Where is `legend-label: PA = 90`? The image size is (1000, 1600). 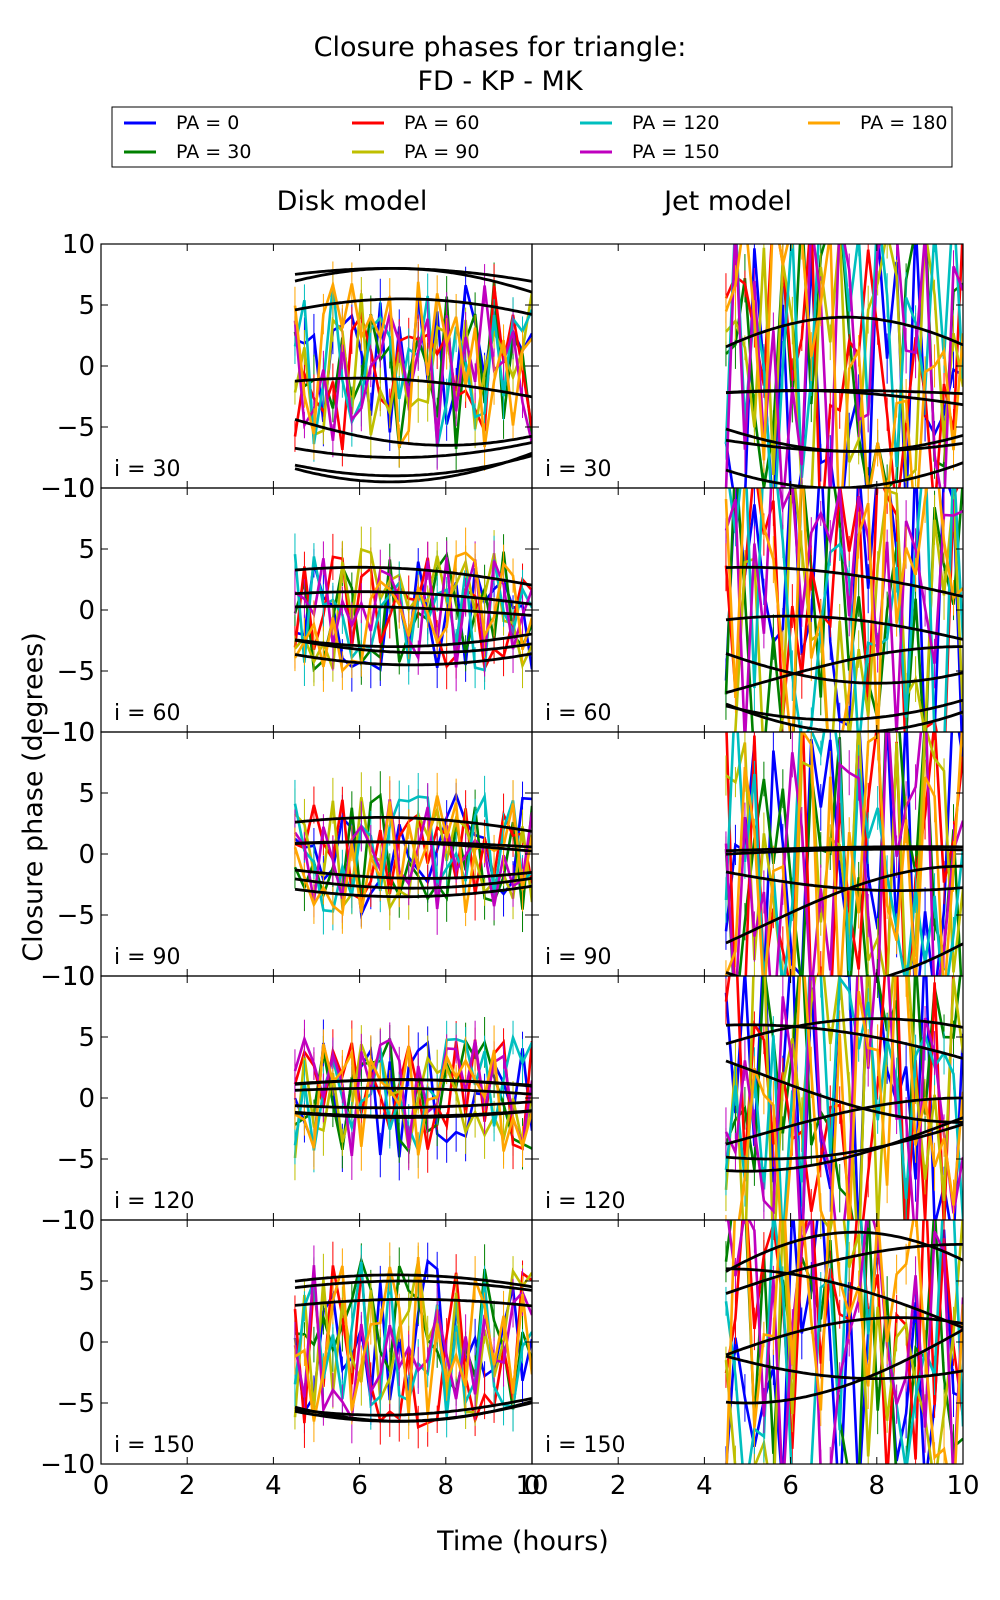
legend-label: PA = 90 is located at coordinates (441, 152).